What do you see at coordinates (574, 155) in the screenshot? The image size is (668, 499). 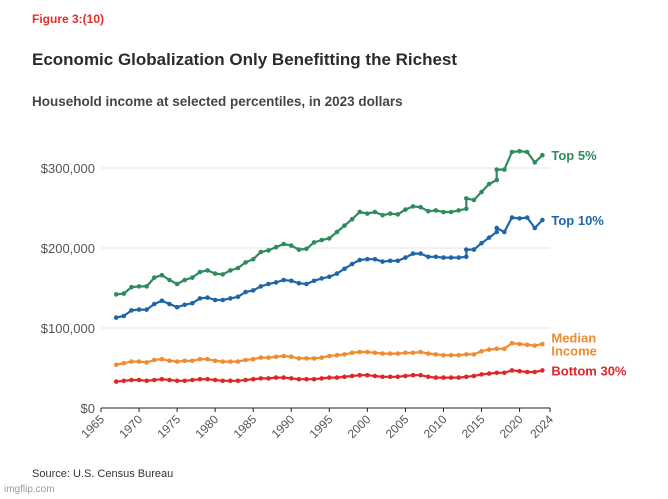 I see `series-label: Top 5%` at bounding box center [574, 155].